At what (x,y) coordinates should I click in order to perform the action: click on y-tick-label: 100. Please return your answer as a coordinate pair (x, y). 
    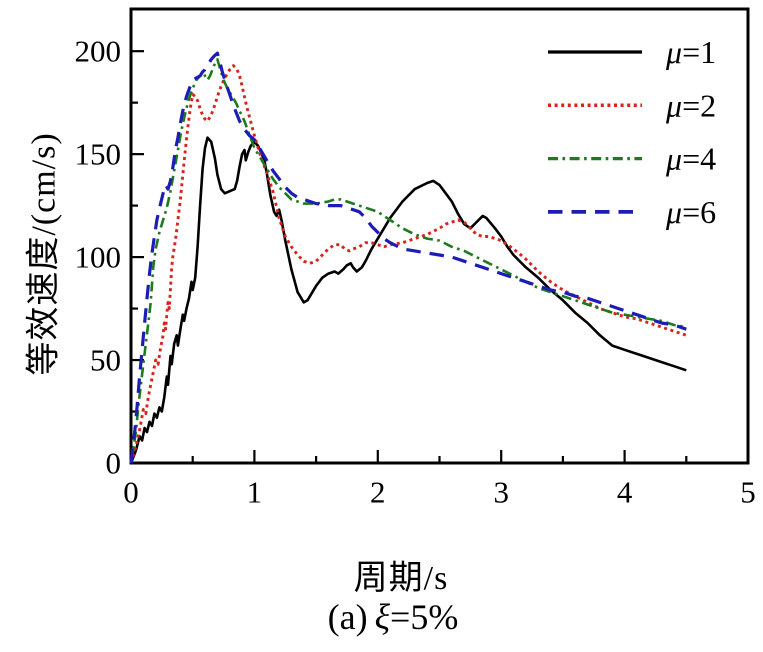
    Looking at the image, I should click on (98, 257).